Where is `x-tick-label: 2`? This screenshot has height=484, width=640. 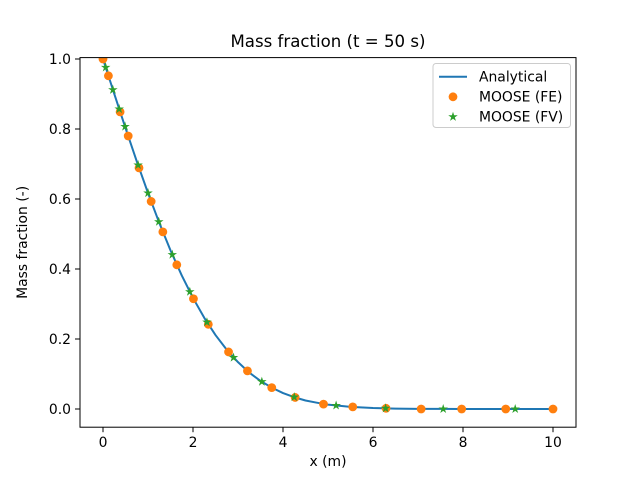 x-tick-label: 2 is located at coordinates (193, 443).